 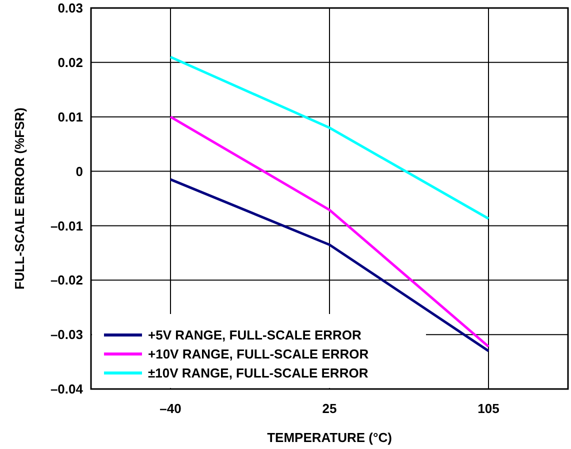 I want to click on y-tick-label: –0.04, so click(x=67, y=389).